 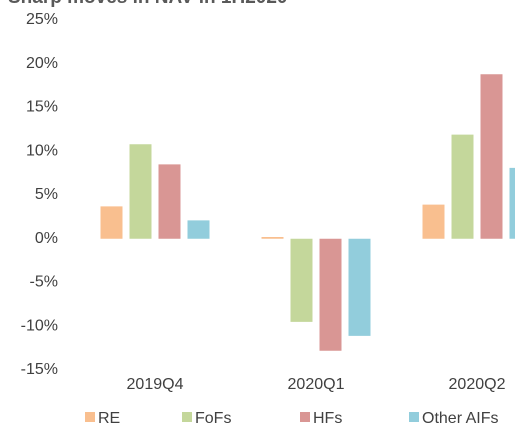 I want to click on y-tick-label: 20%, so click(x=42, y=63).